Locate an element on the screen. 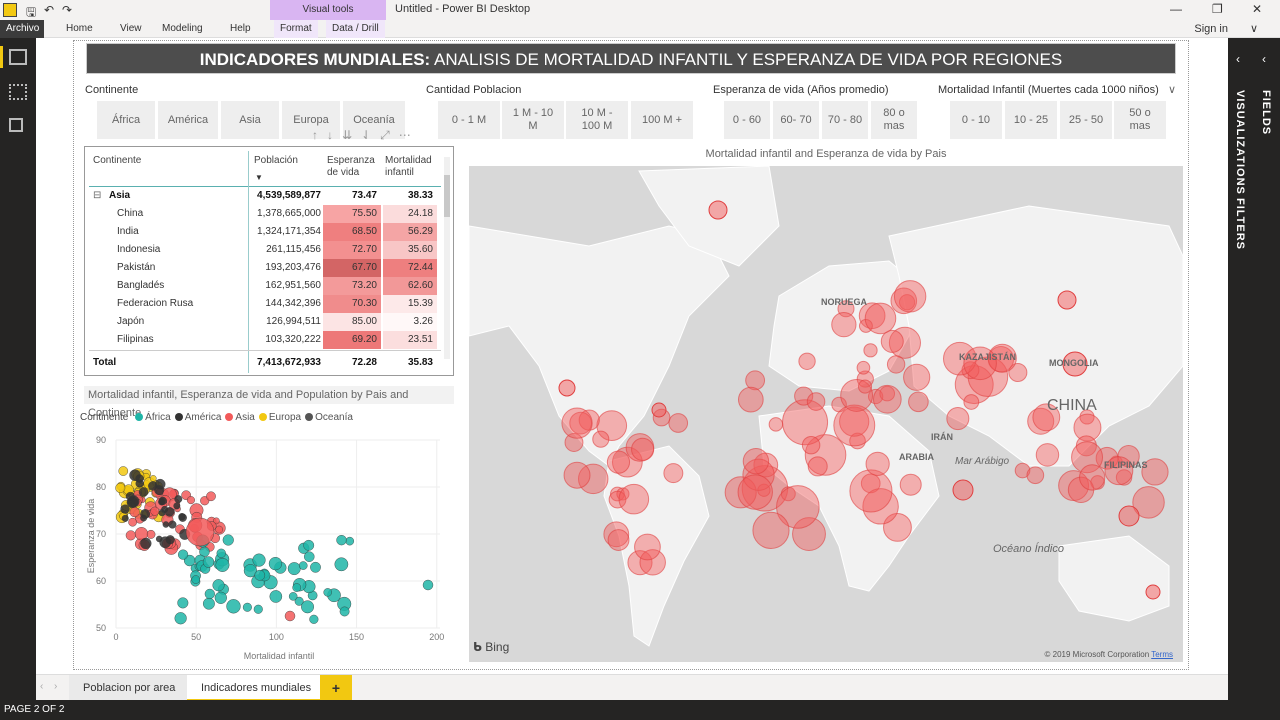 This screenshot has height=720, width=1280. restore-button: ❐ is located at coordinates (1217, 9).